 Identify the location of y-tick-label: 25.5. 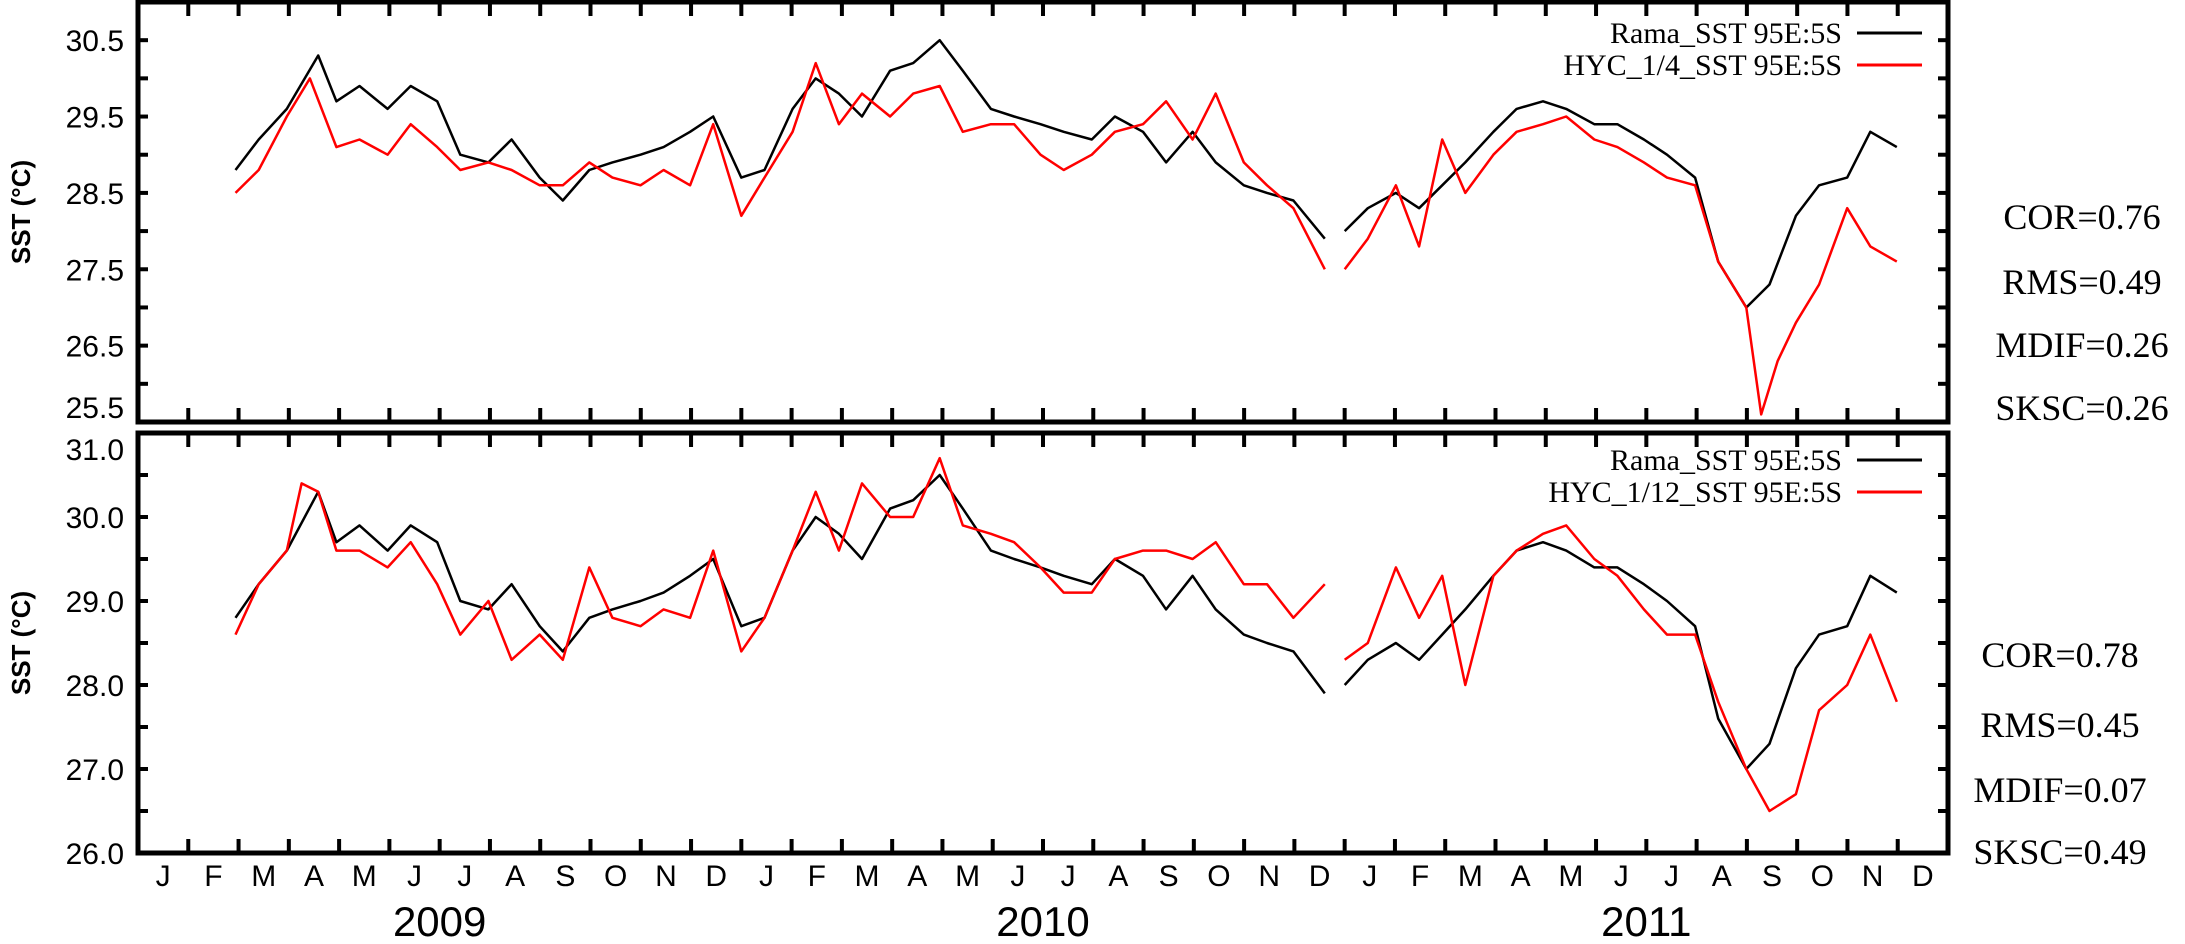
(95, 408).